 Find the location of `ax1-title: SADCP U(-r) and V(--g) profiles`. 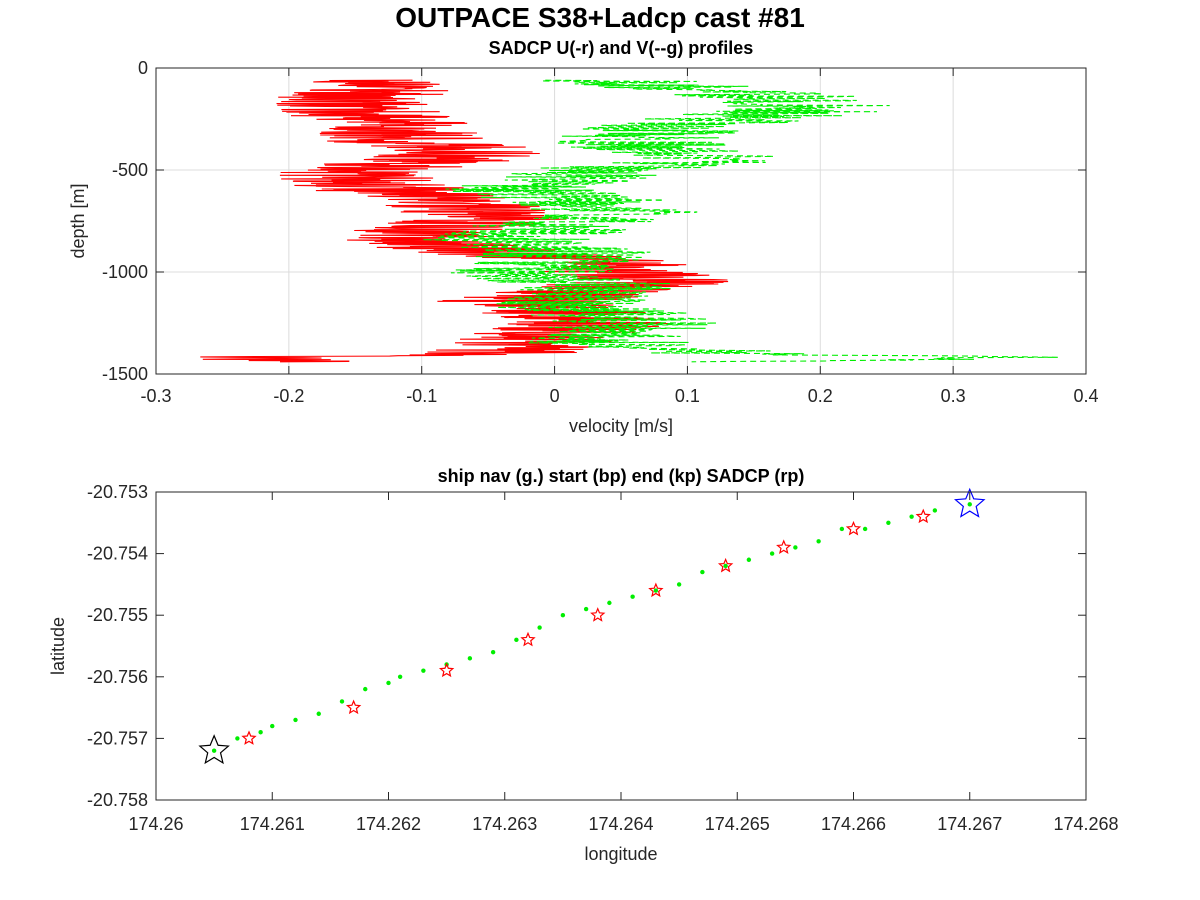

ax1-title: SADCP U(-r) and V(--g) profiles is located at coordinates (621, 48).